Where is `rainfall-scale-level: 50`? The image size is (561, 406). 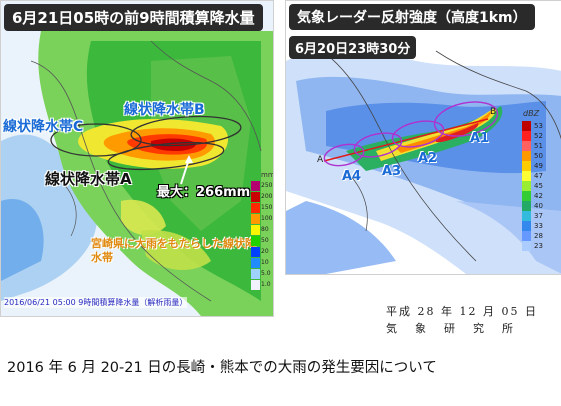
rainfall-scale-level: 50 is located at coordinates (252, 241).